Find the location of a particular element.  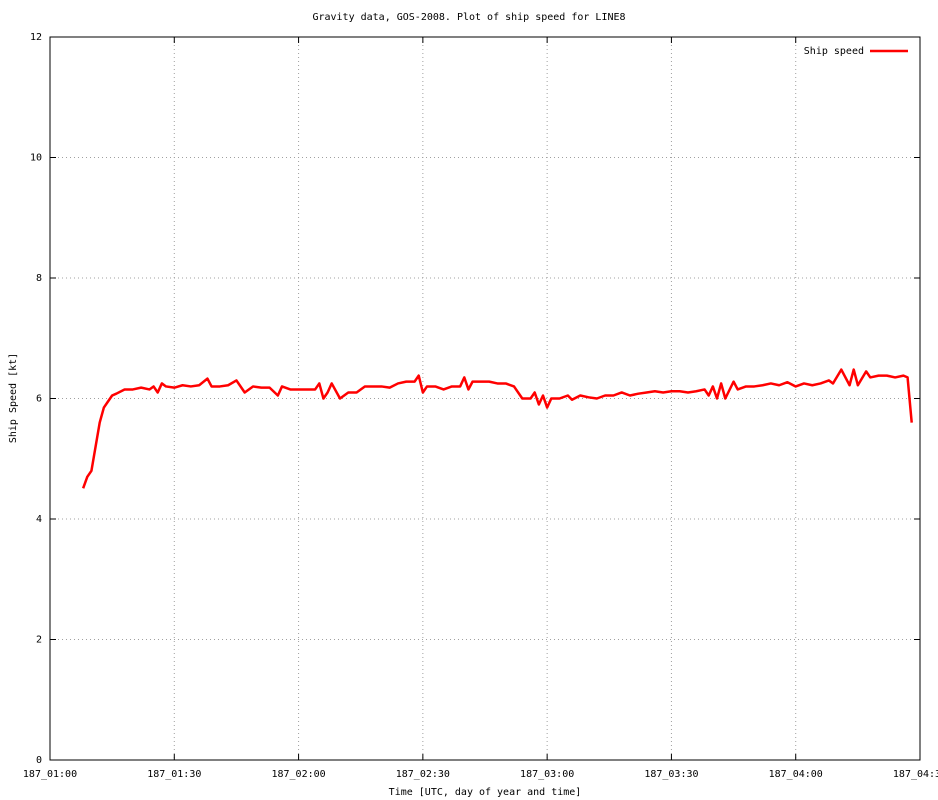

data-line is located at coordinates (497, 428).